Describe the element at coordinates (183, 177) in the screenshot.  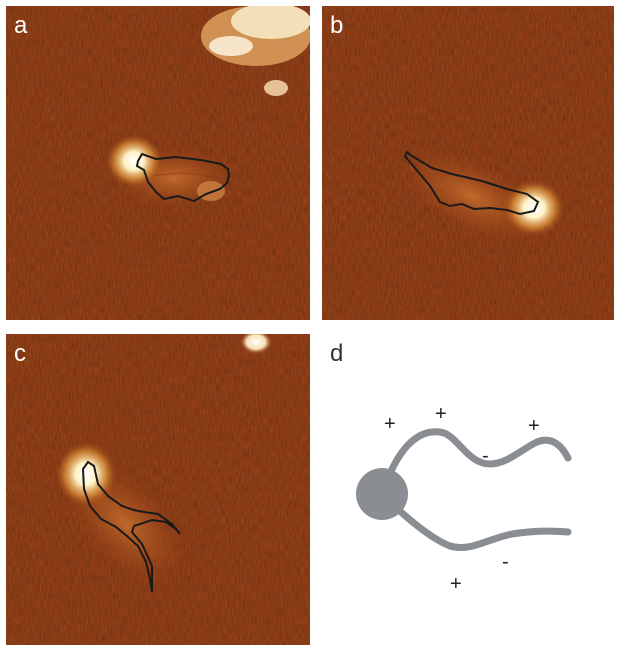
I see `molecule-trace-a` at that location.